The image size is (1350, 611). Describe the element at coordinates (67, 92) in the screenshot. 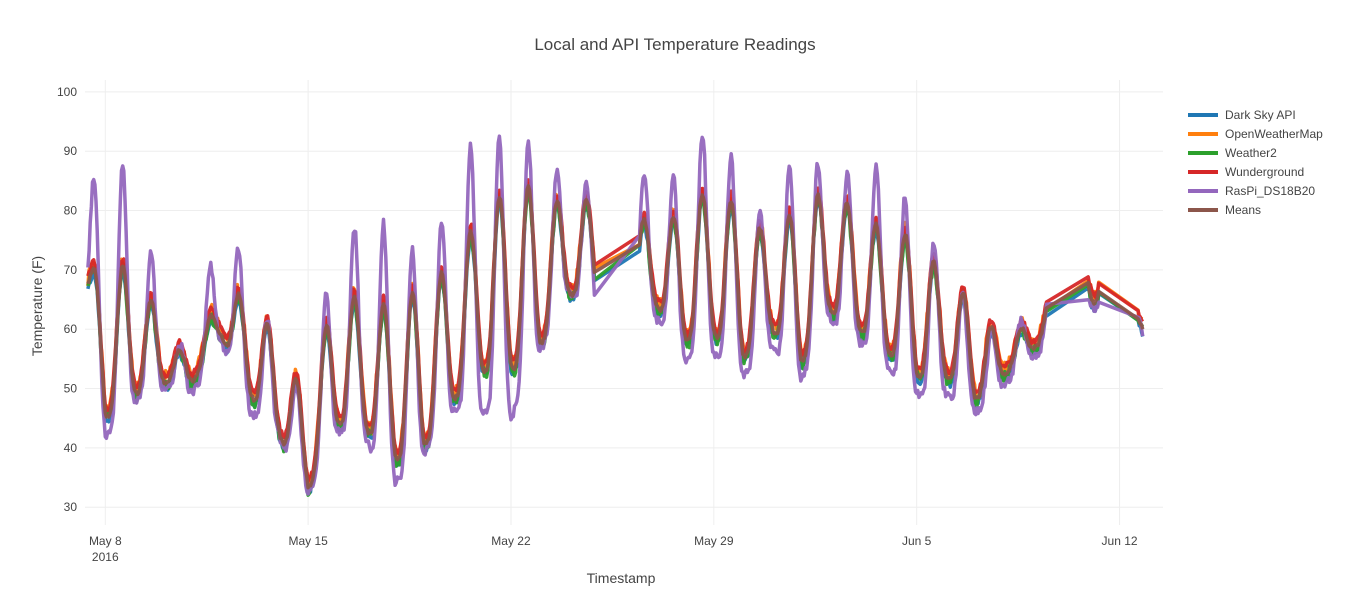

I see `y-tick-label: 100` at that location.